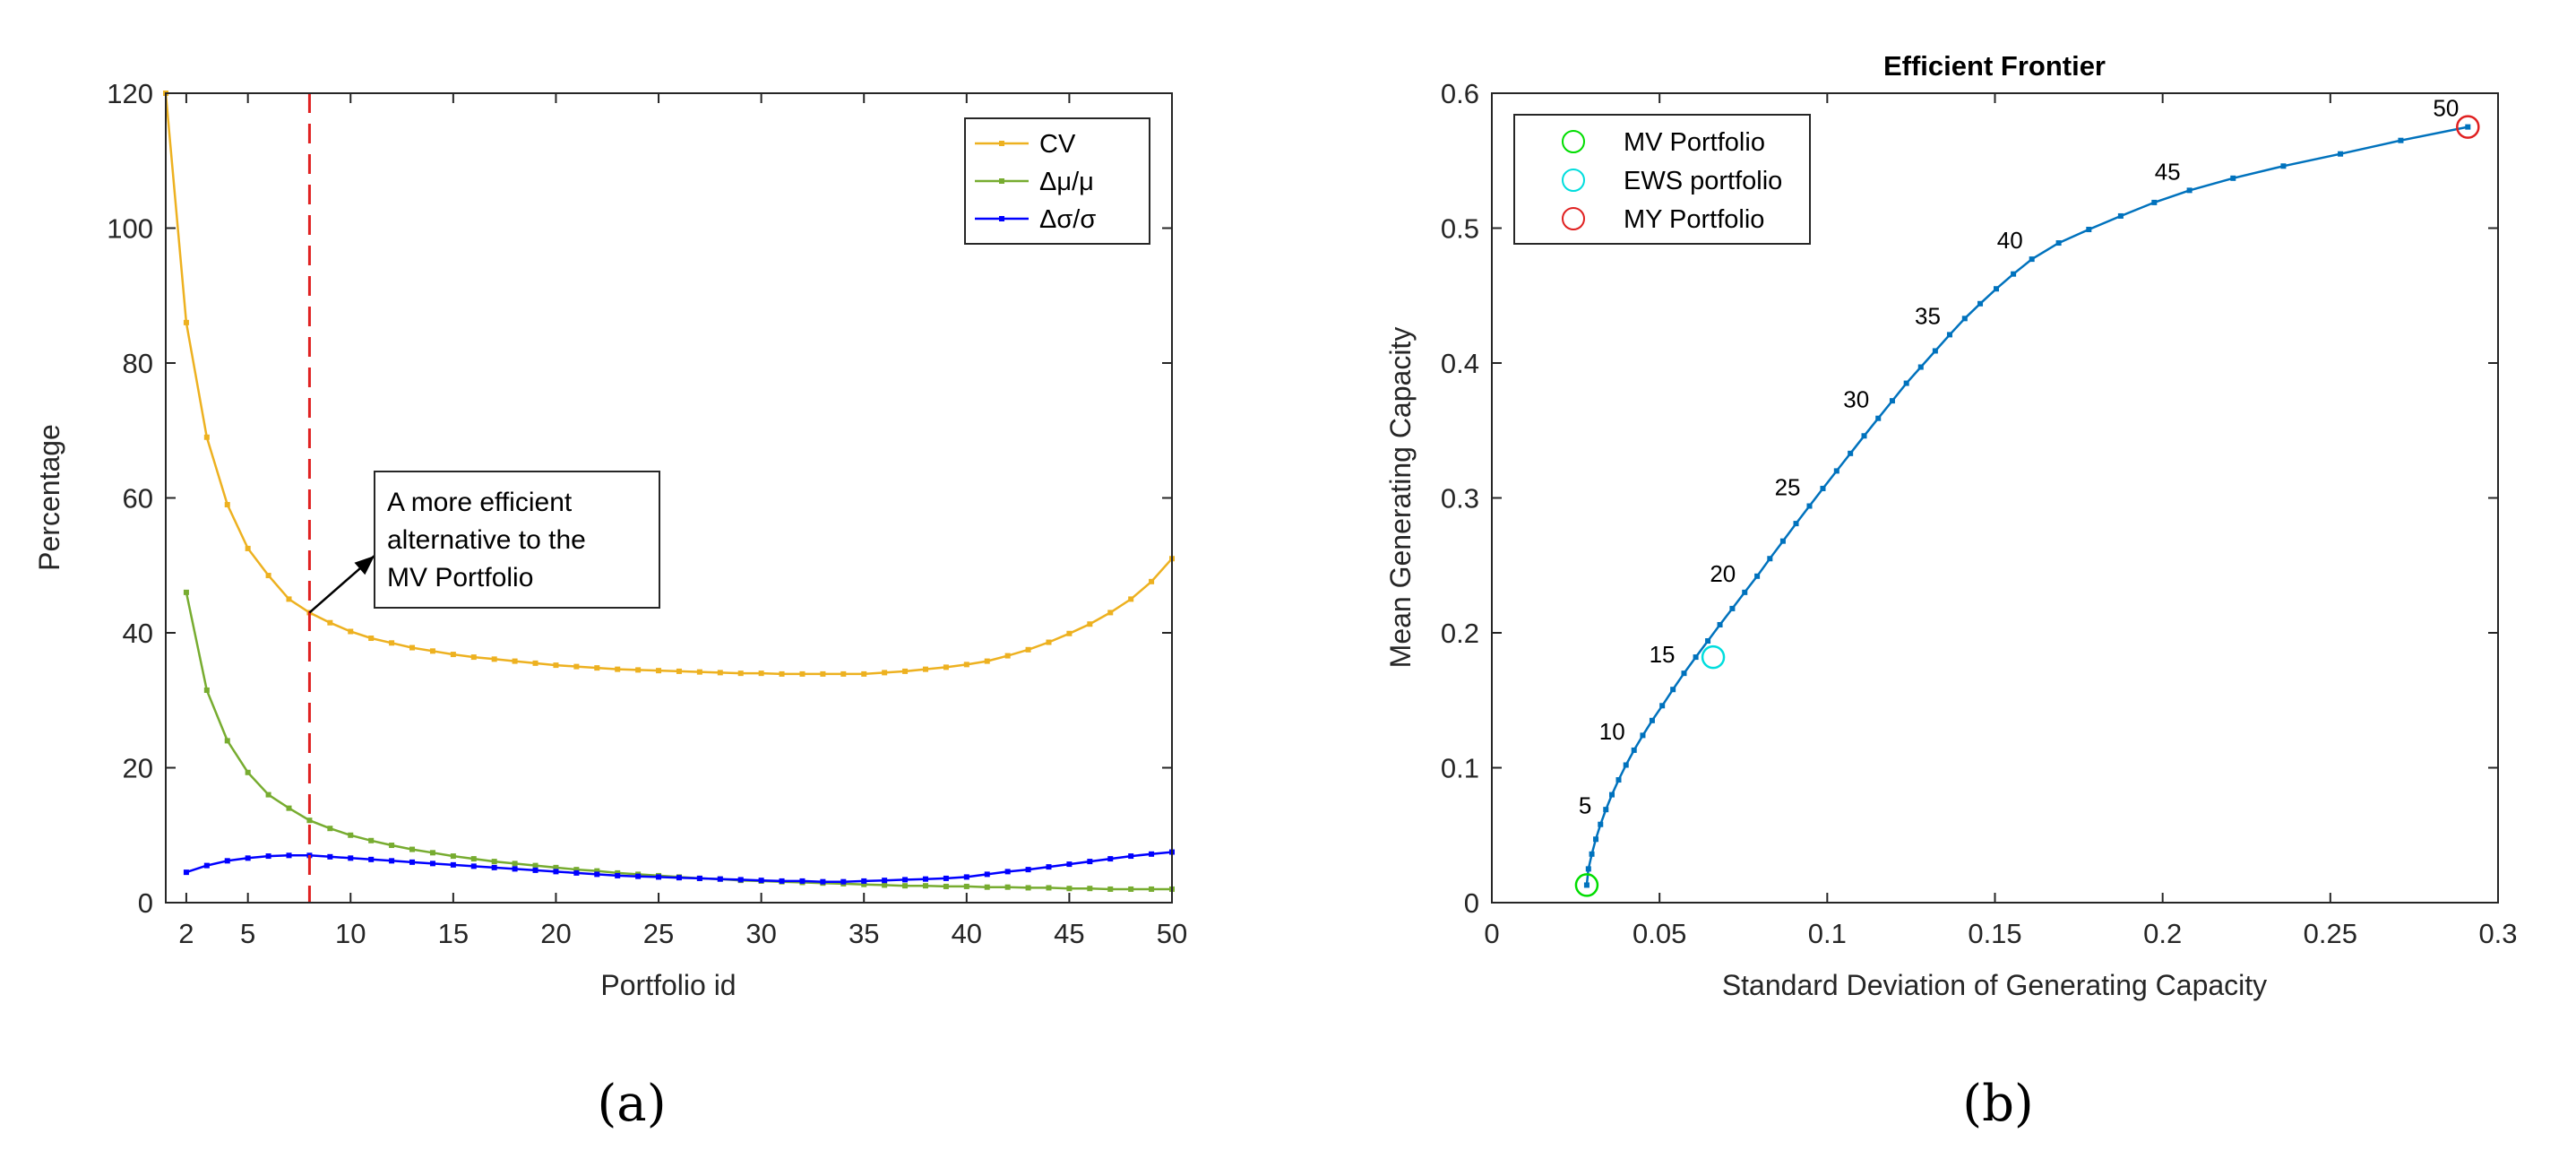  Describe the element at coordinates (1067, 219) in the screenshot. I see `legend-a-label-dsigma: Δσ/σ` at that location.